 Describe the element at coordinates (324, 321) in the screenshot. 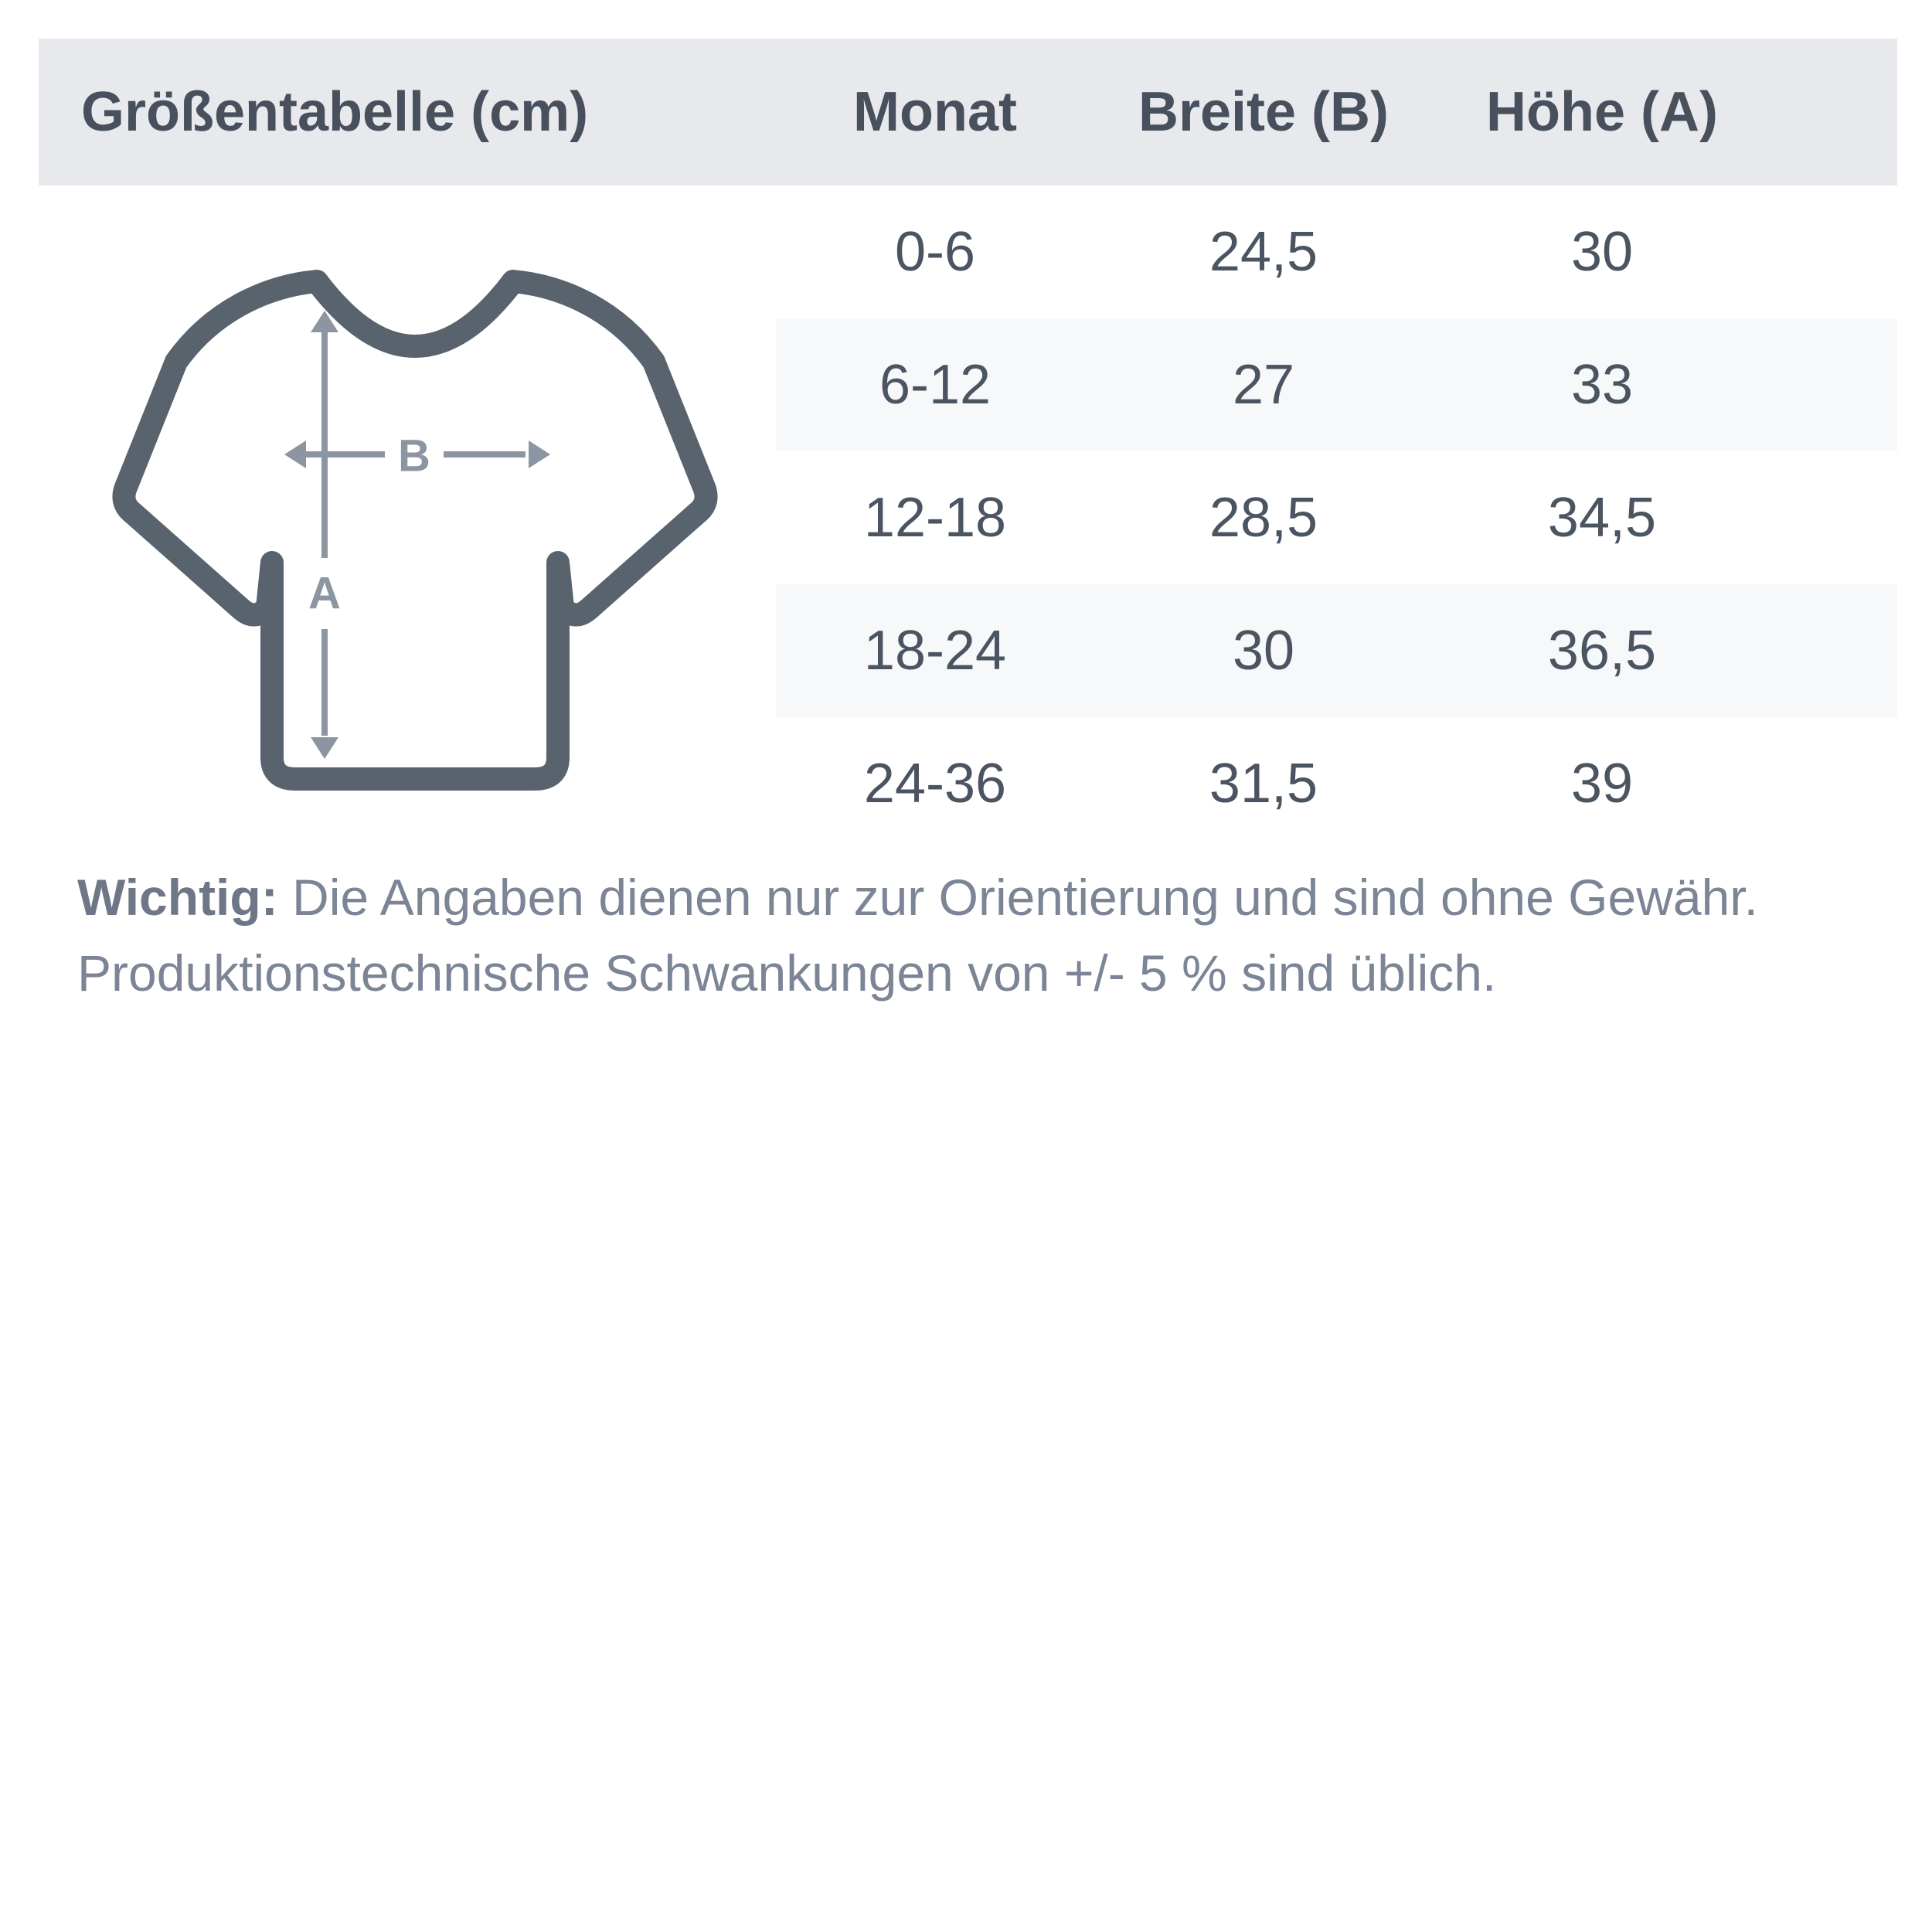

I see `arrowhead-up-icon` at that location.